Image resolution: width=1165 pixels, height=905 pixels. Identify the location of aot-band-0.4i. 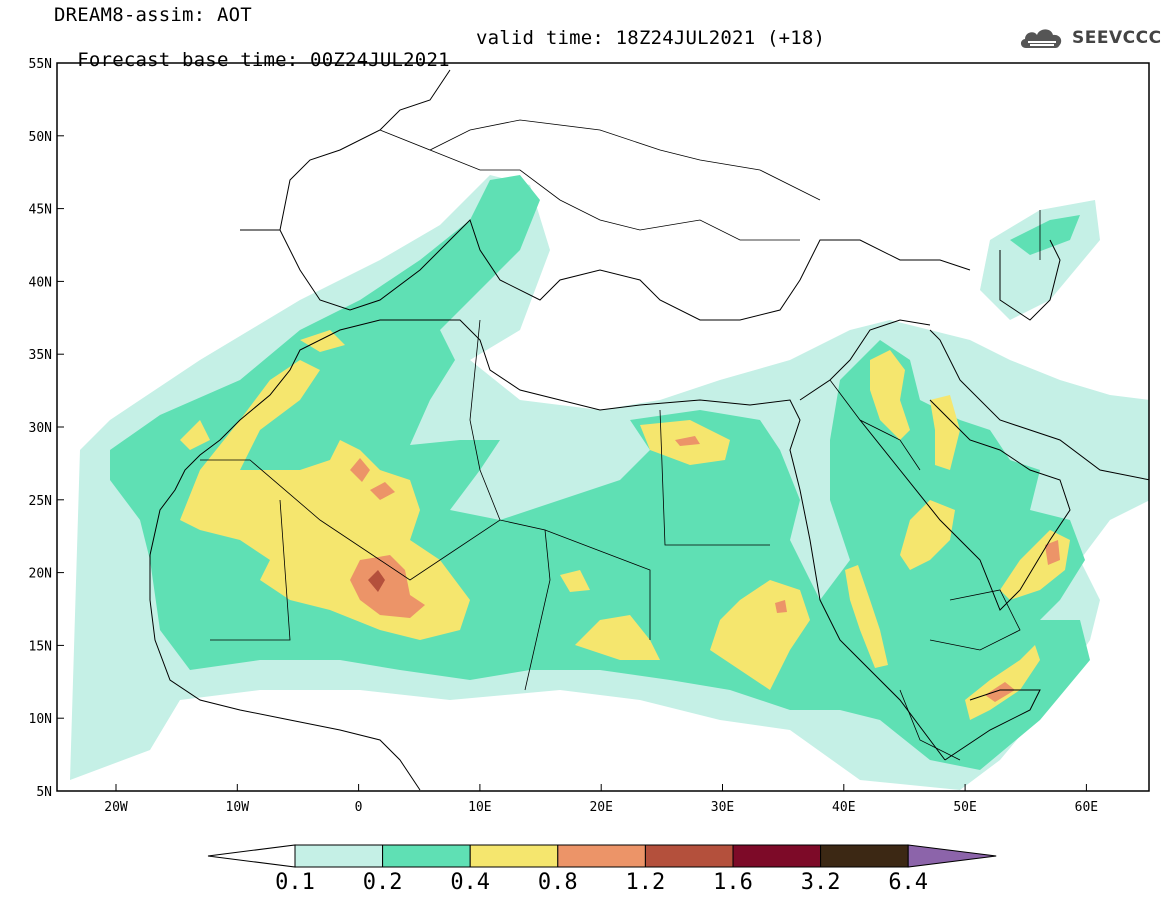
(945, 432).